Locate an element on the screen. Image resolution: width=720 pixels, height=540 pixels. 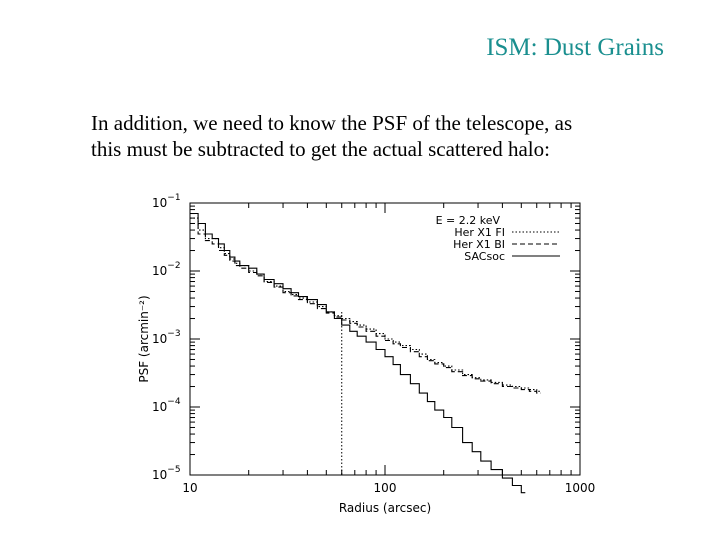
y-tick-label: 10⁻¹ is located at coordinates (166, 201).